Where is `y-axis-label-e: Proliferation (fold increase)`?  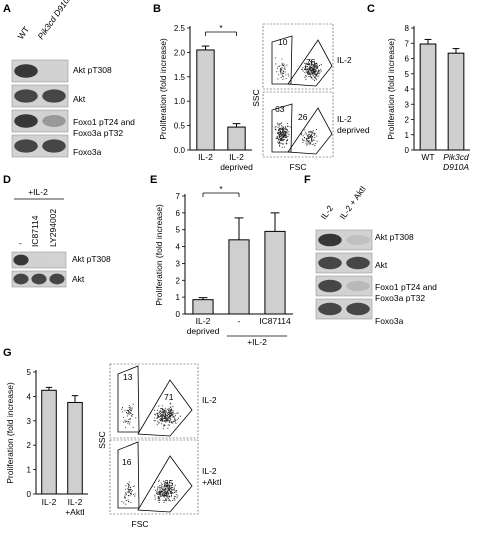
y-axis-label-e: Proliferation (fold increase) is located at coordinates (159, 255).